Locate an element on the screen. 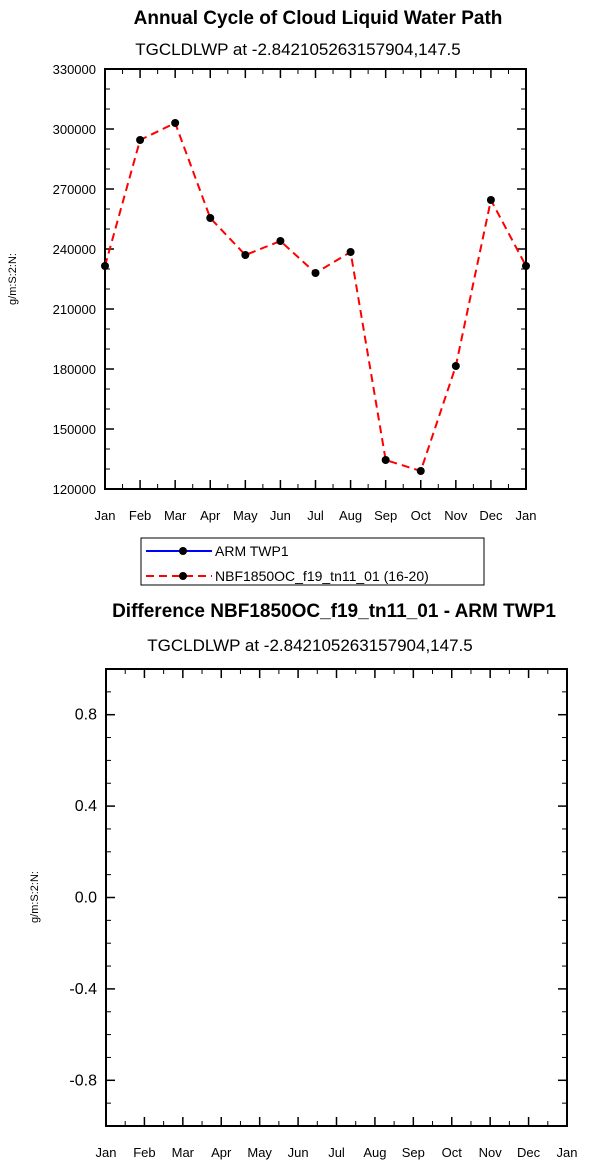 This screenshot has height=1169, width=607. legend-label-arm: ARM TWP1 is located at coordinates (252, 551).